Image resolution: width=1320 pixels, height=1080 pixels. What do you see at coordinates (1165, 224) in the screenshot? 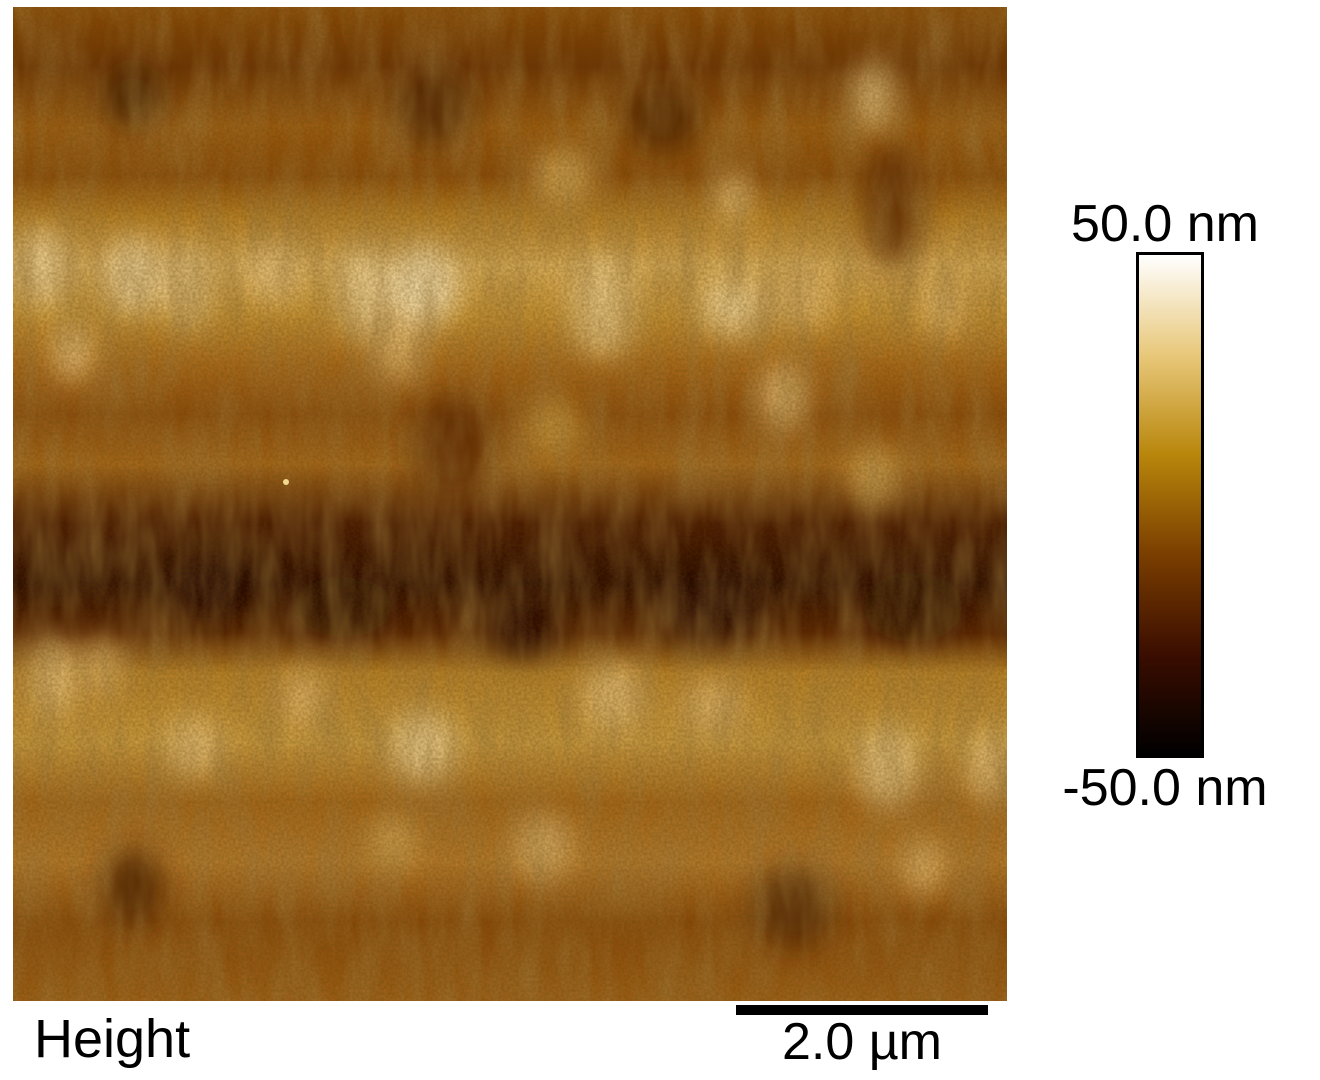
I see `colorbar-max-label: 50.0 nm` at bounding box center [1165, 224].